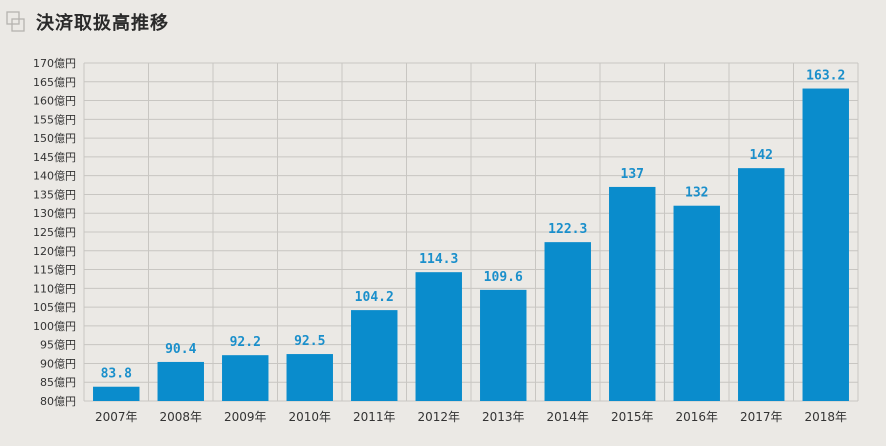  What do you see at coordinates (632, 174) in the screenshot?
I see `data-label: 137` at bounding box center [632, 174].